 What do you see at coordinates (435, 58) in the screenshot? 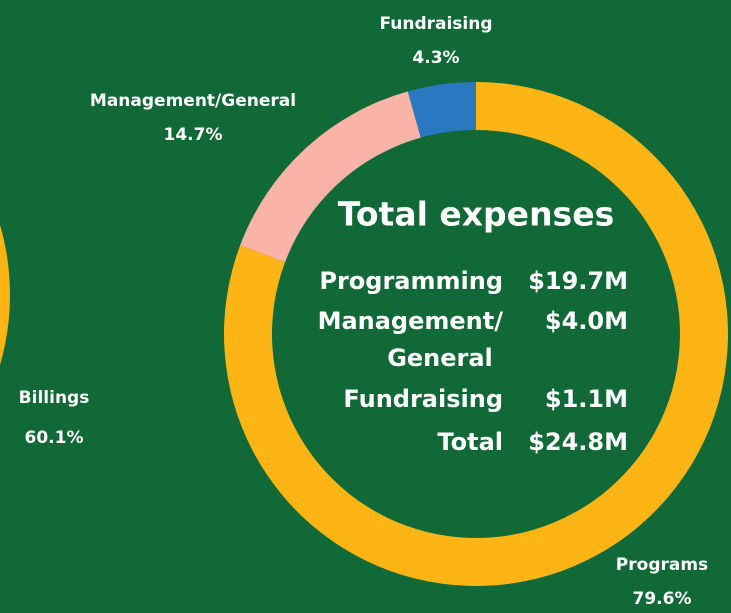
I see `slice-value-label: 4.3%` at bounding box center [435, 58].